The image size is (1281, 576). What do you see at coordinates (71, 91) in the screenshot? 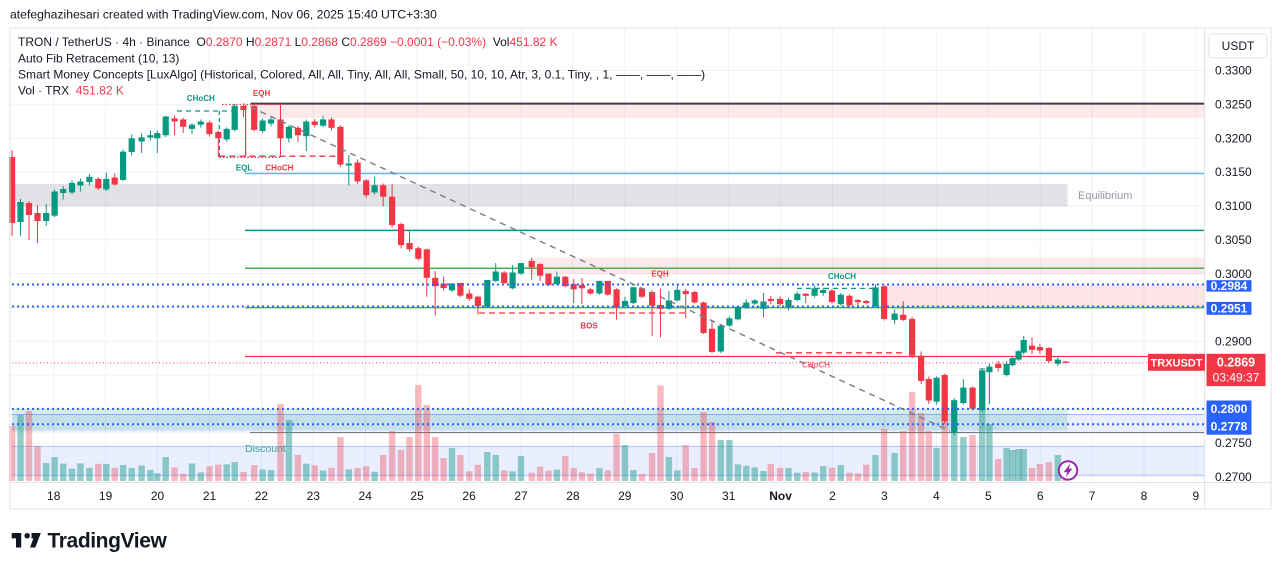
I see `svg-text: Vol · TRX 451.82 K` at bounding box center [71, 91].